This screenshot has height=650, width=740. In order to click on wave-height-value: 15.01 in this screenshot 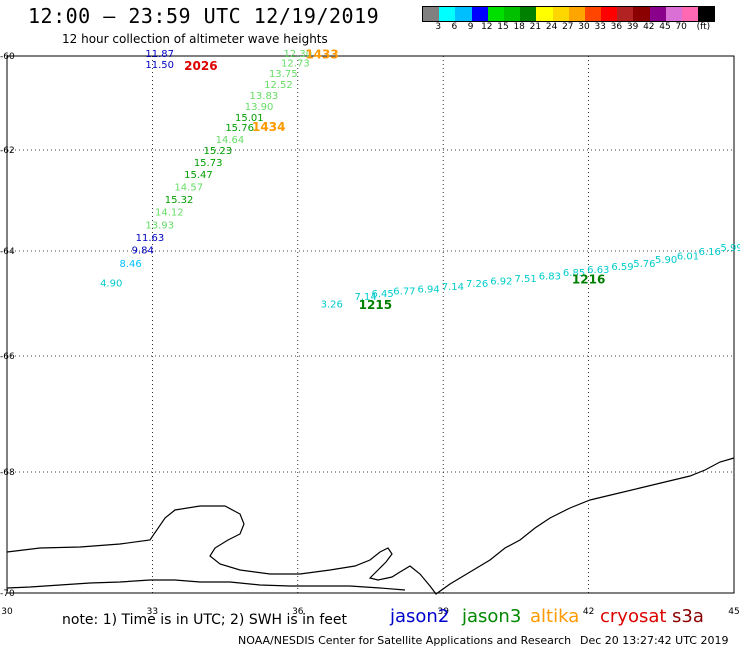, I will do `click(249, 118)`.